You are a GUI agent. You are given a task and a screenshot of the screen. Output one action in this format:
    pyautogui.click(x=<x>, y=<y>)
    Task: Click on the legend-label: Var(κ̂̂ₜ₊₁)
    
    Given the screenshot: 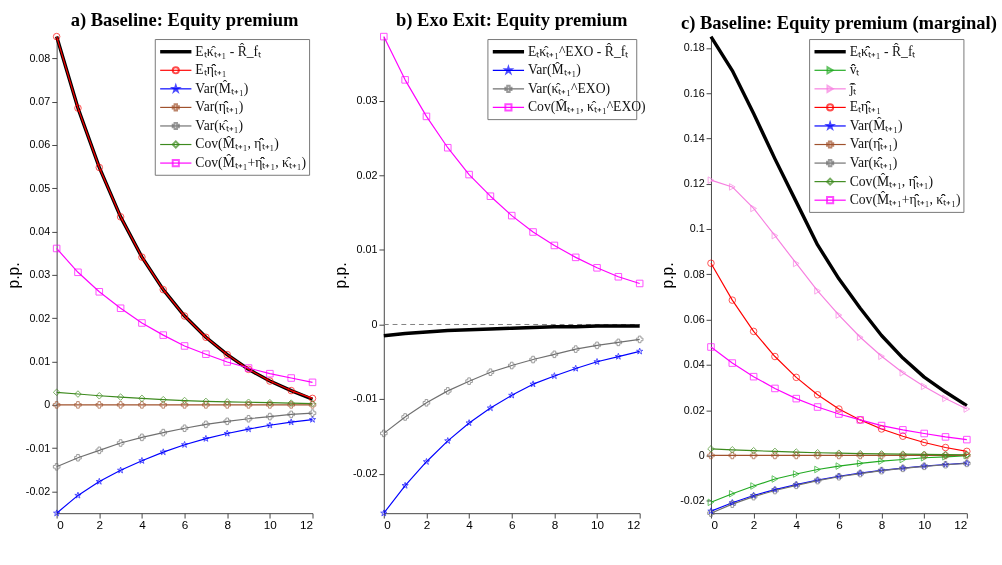 What is the action you would take?
    pyautogui.click(x=873, y=162)
    